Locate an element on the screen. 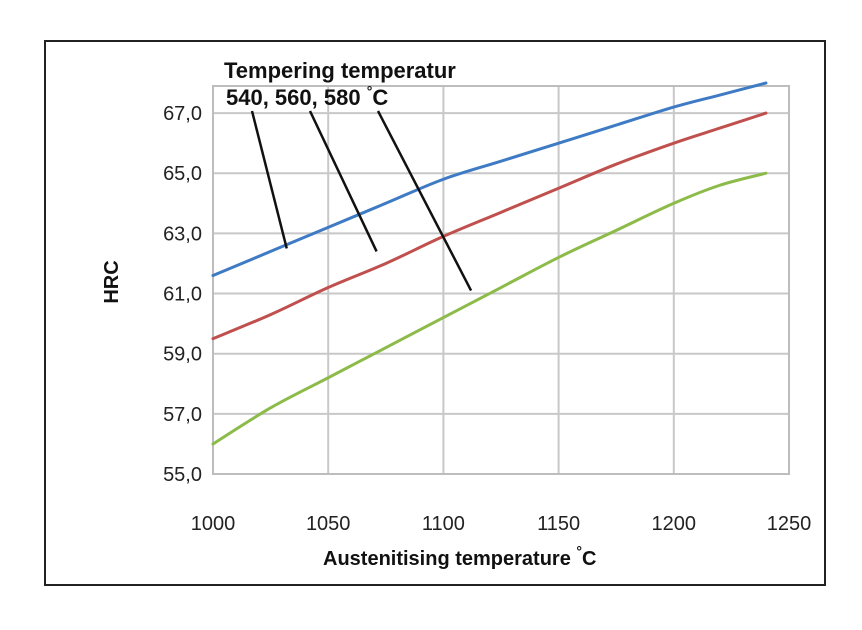 The image size is (862, 630). y-tick-label: 57,0 is located at coordinates (182, 415).